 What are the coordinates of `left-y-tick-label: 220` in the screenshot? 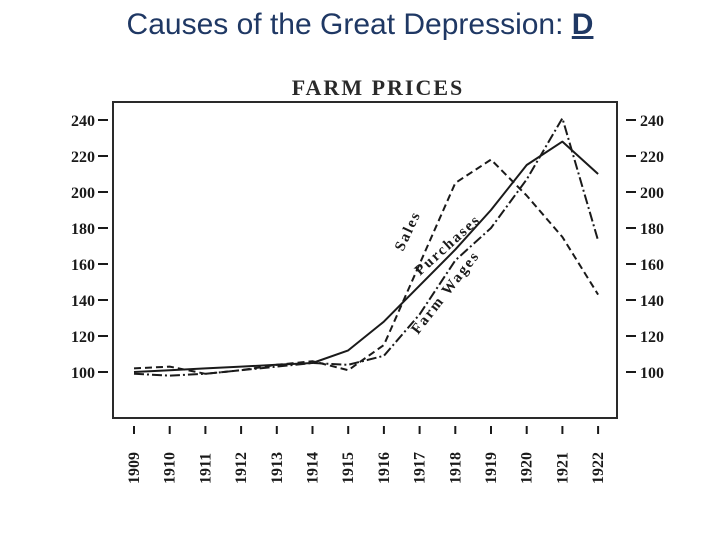 It's located at (83, 157).